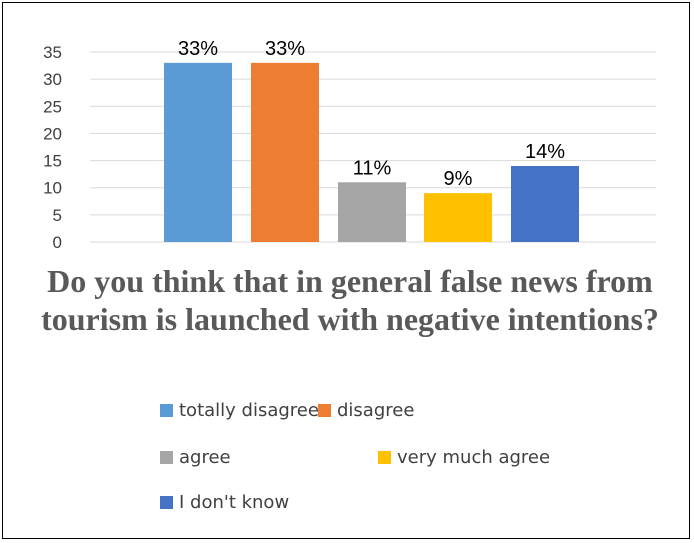 This screenshot has width=694, height=543. I want to click on y-tick-label: 30, so click(52, 79).